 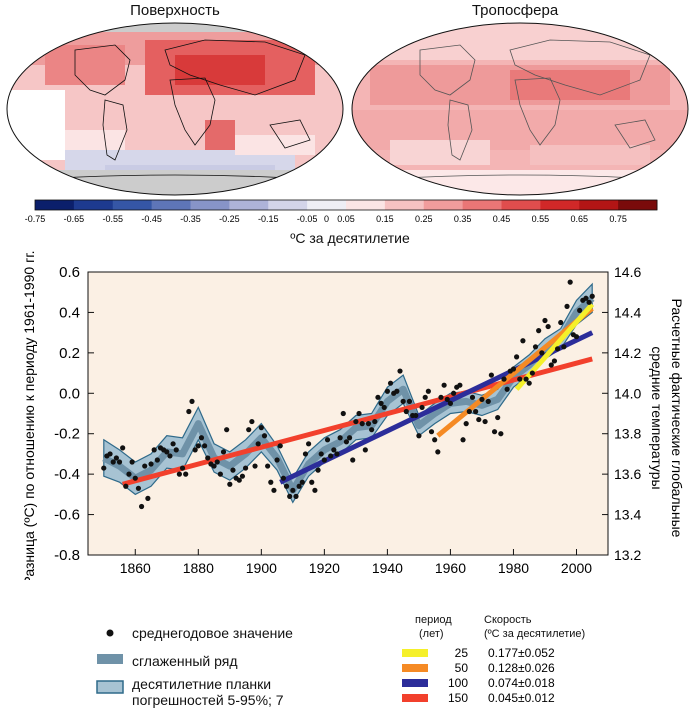 What do you see at coordinates (268, 219) in the screenshot?
I see `colorbar-tick-label: -0.15` at bounding box center [268, 219].